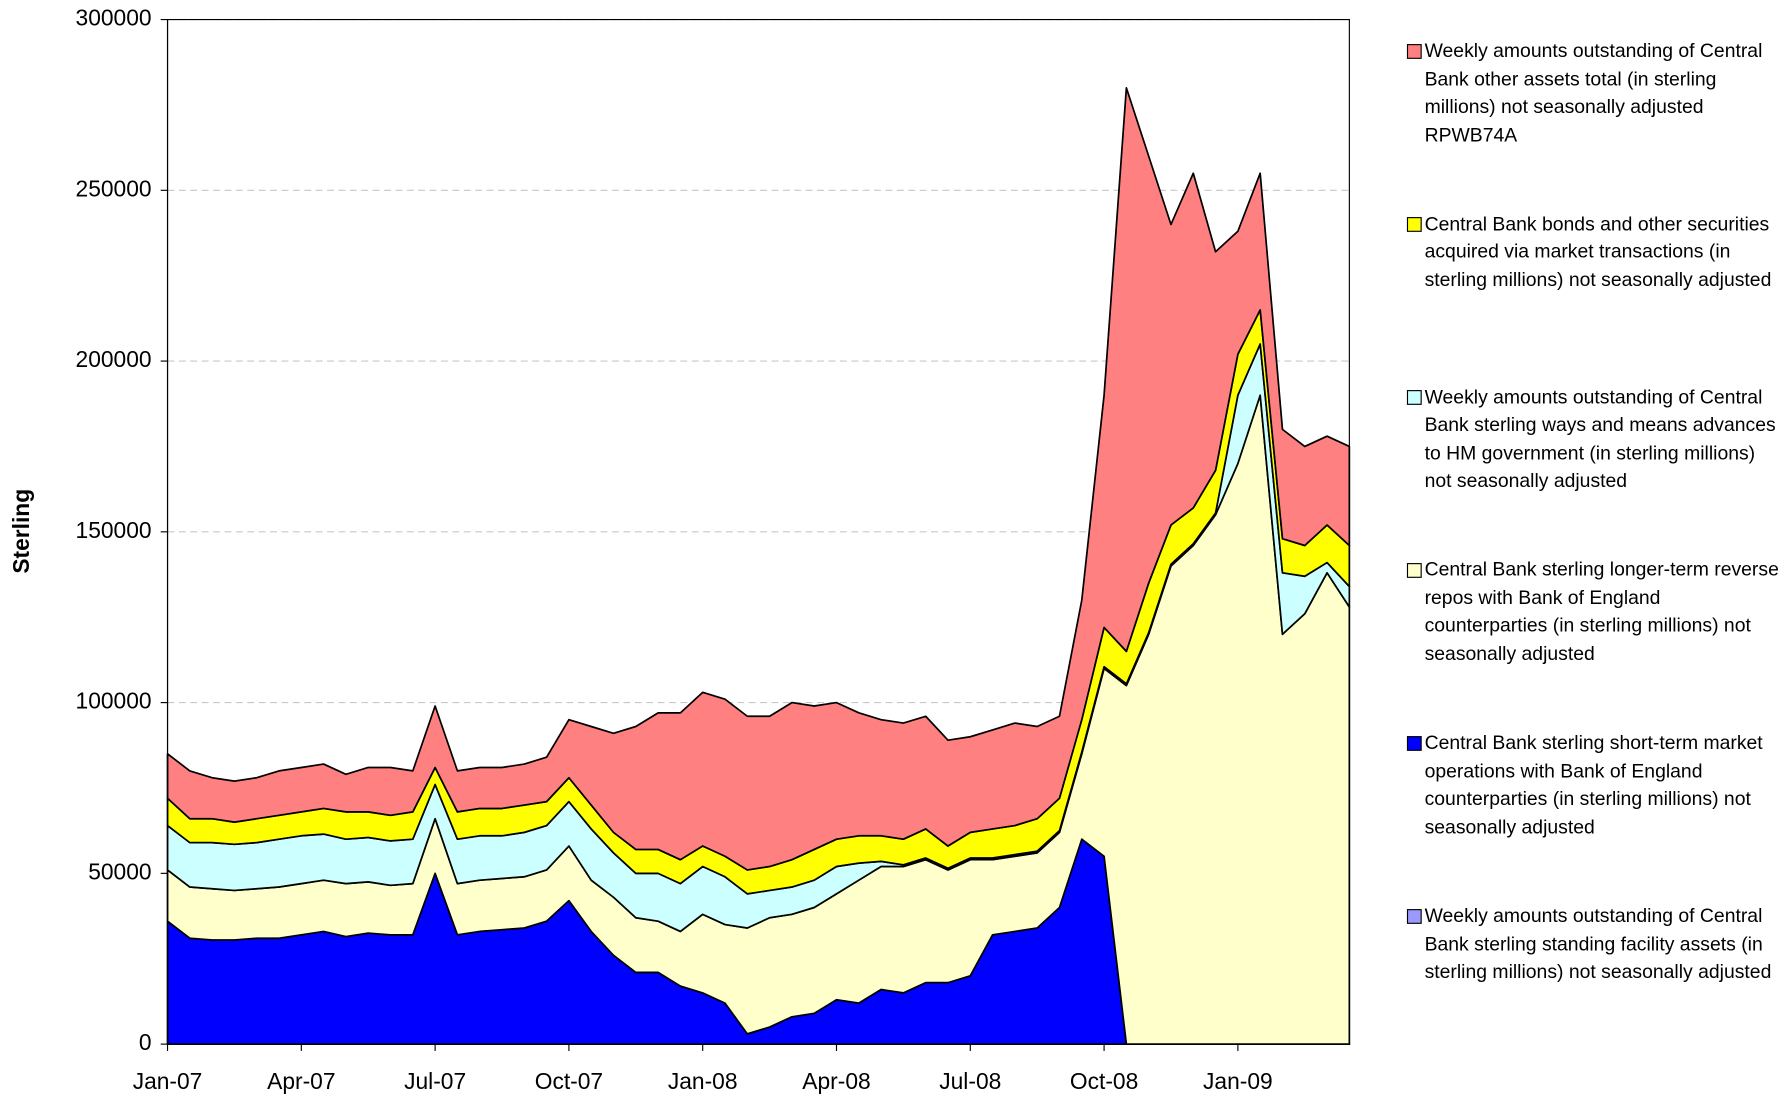  I want to click on y-tick-label: 300000, so click(114, 18).